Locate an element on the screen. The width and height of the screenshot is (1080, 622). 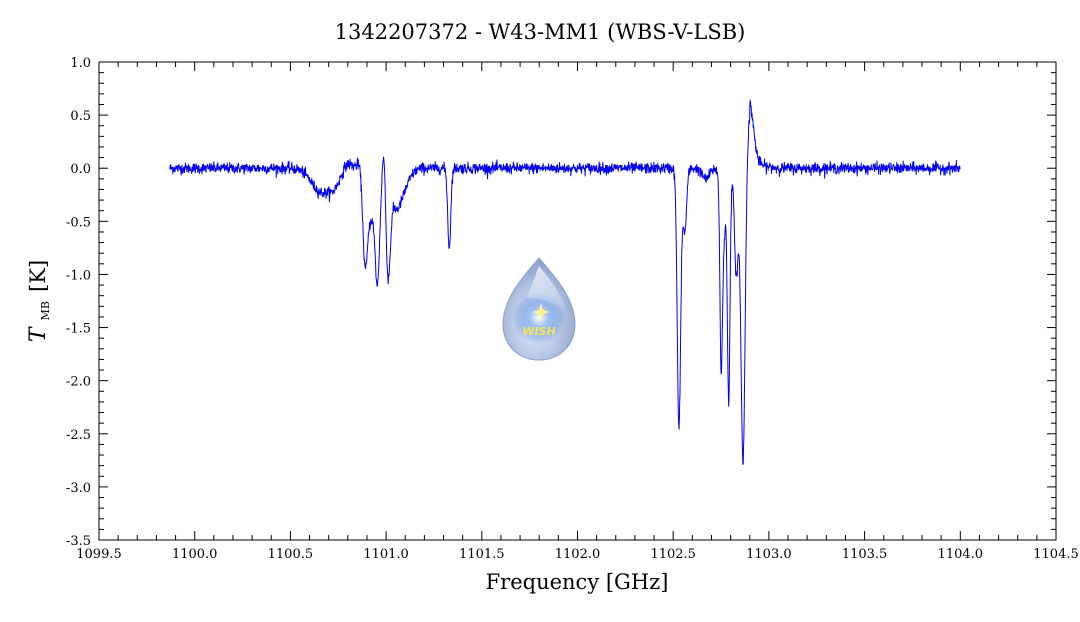
x-tick-label: 1104.5 is located at coordinates (1056, 554).